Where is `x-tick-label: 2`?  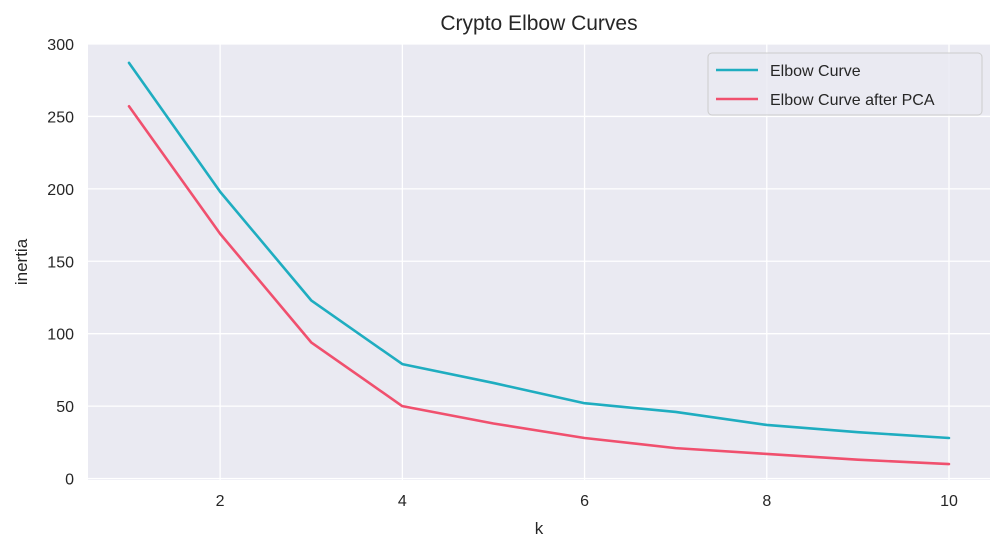 x-tick-label: 2 is located at coordinates (220, 501).